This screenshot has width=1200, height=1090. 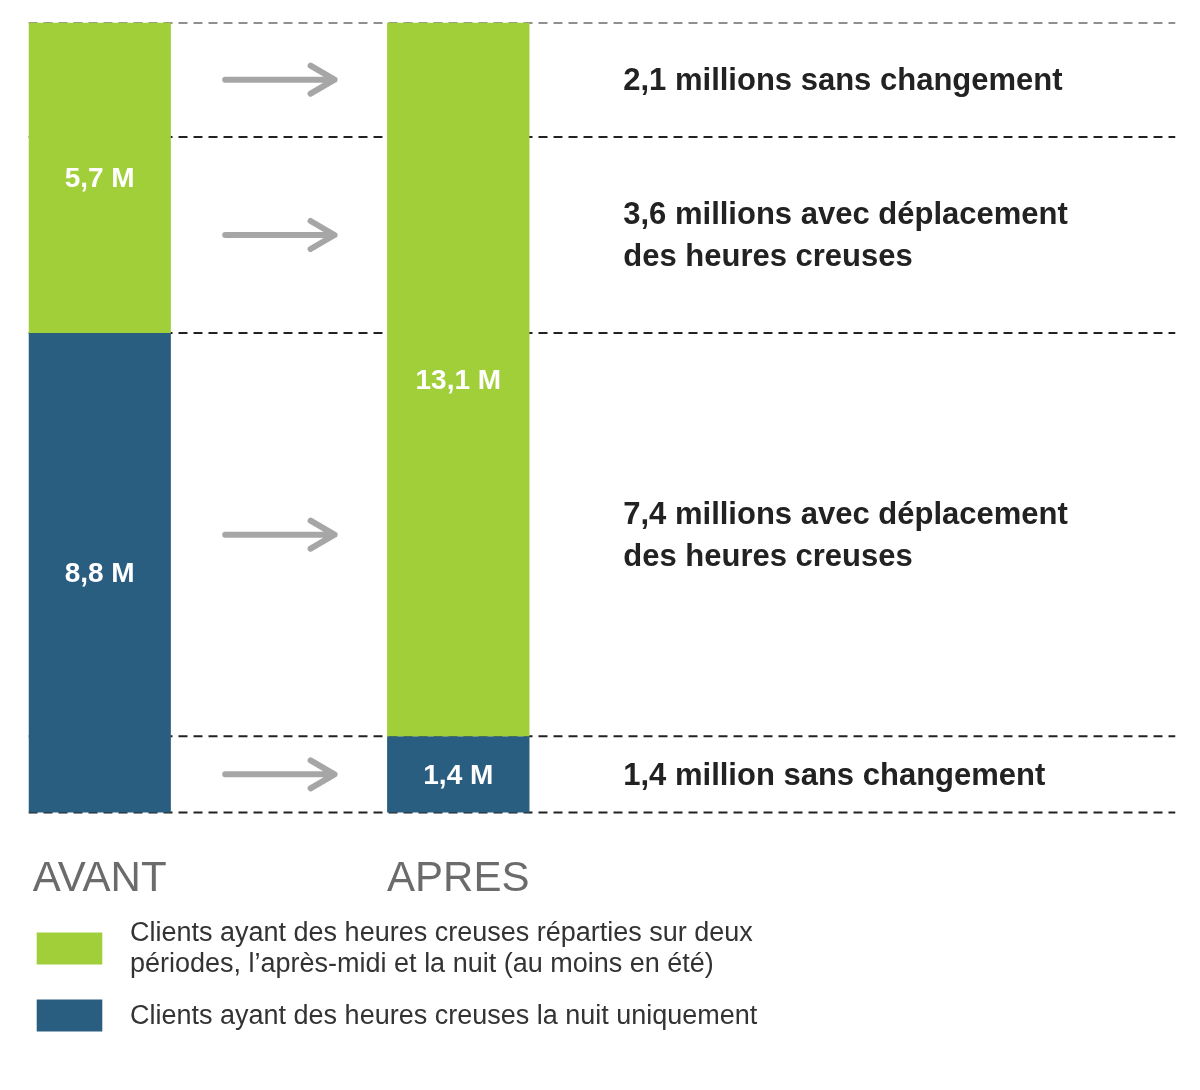 What do you see at coordinates (444, 1015) in the screenshot?
I see `legend-label: Clients ayant des heures creuses la nuit uniquement` at bounding box center [444, 1015].